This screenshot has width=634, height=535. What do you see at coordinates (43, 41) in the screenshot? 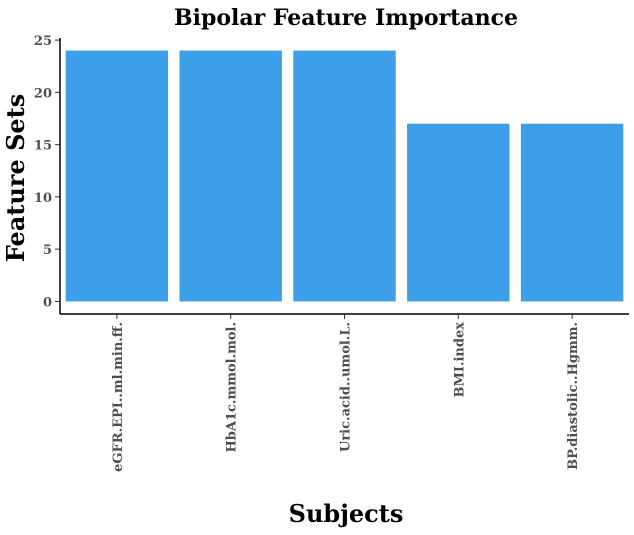
I see `y-tick-label: 25` at bounding box center [43, 41].